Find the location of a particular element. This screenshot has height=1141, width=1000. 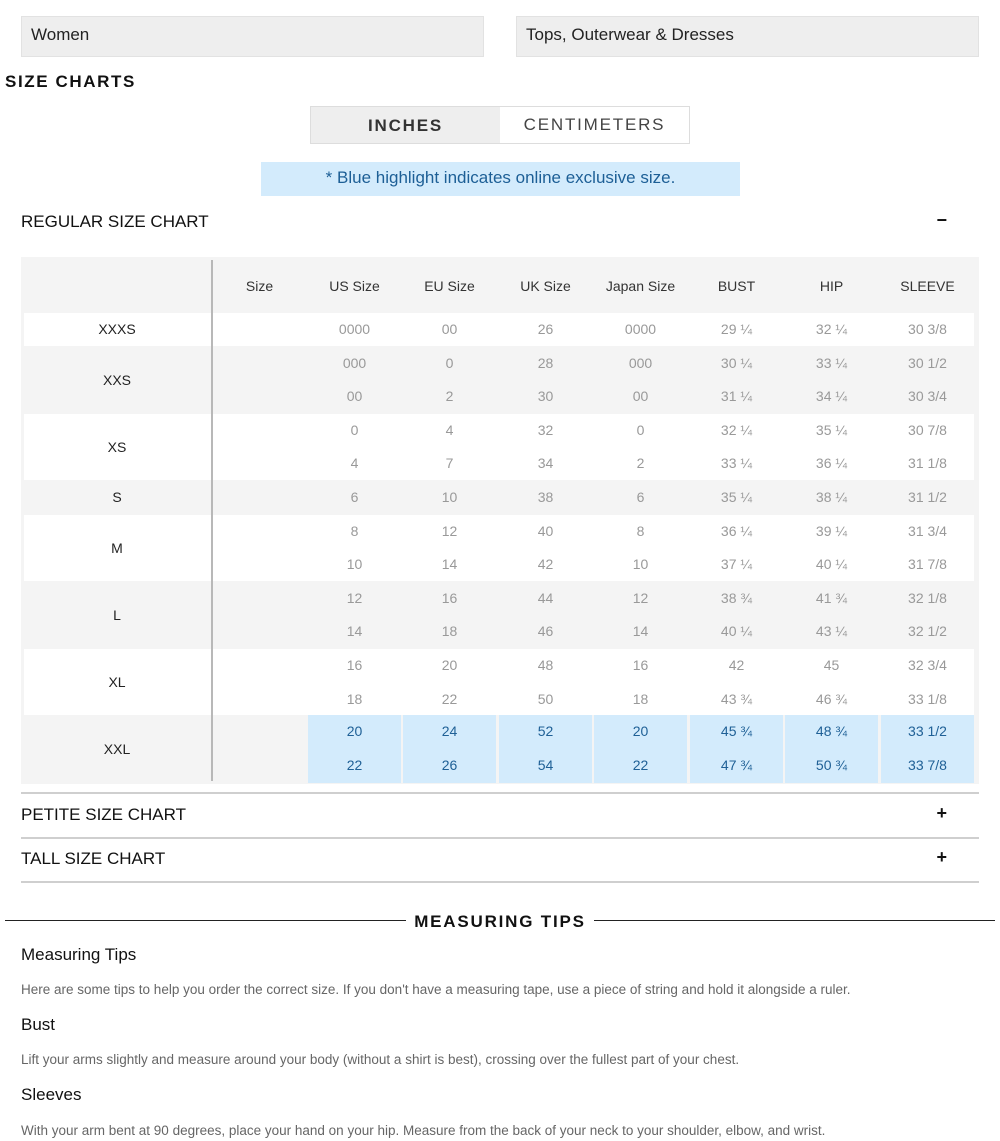

table-cell: 40 is located at coordinates (545, 530).